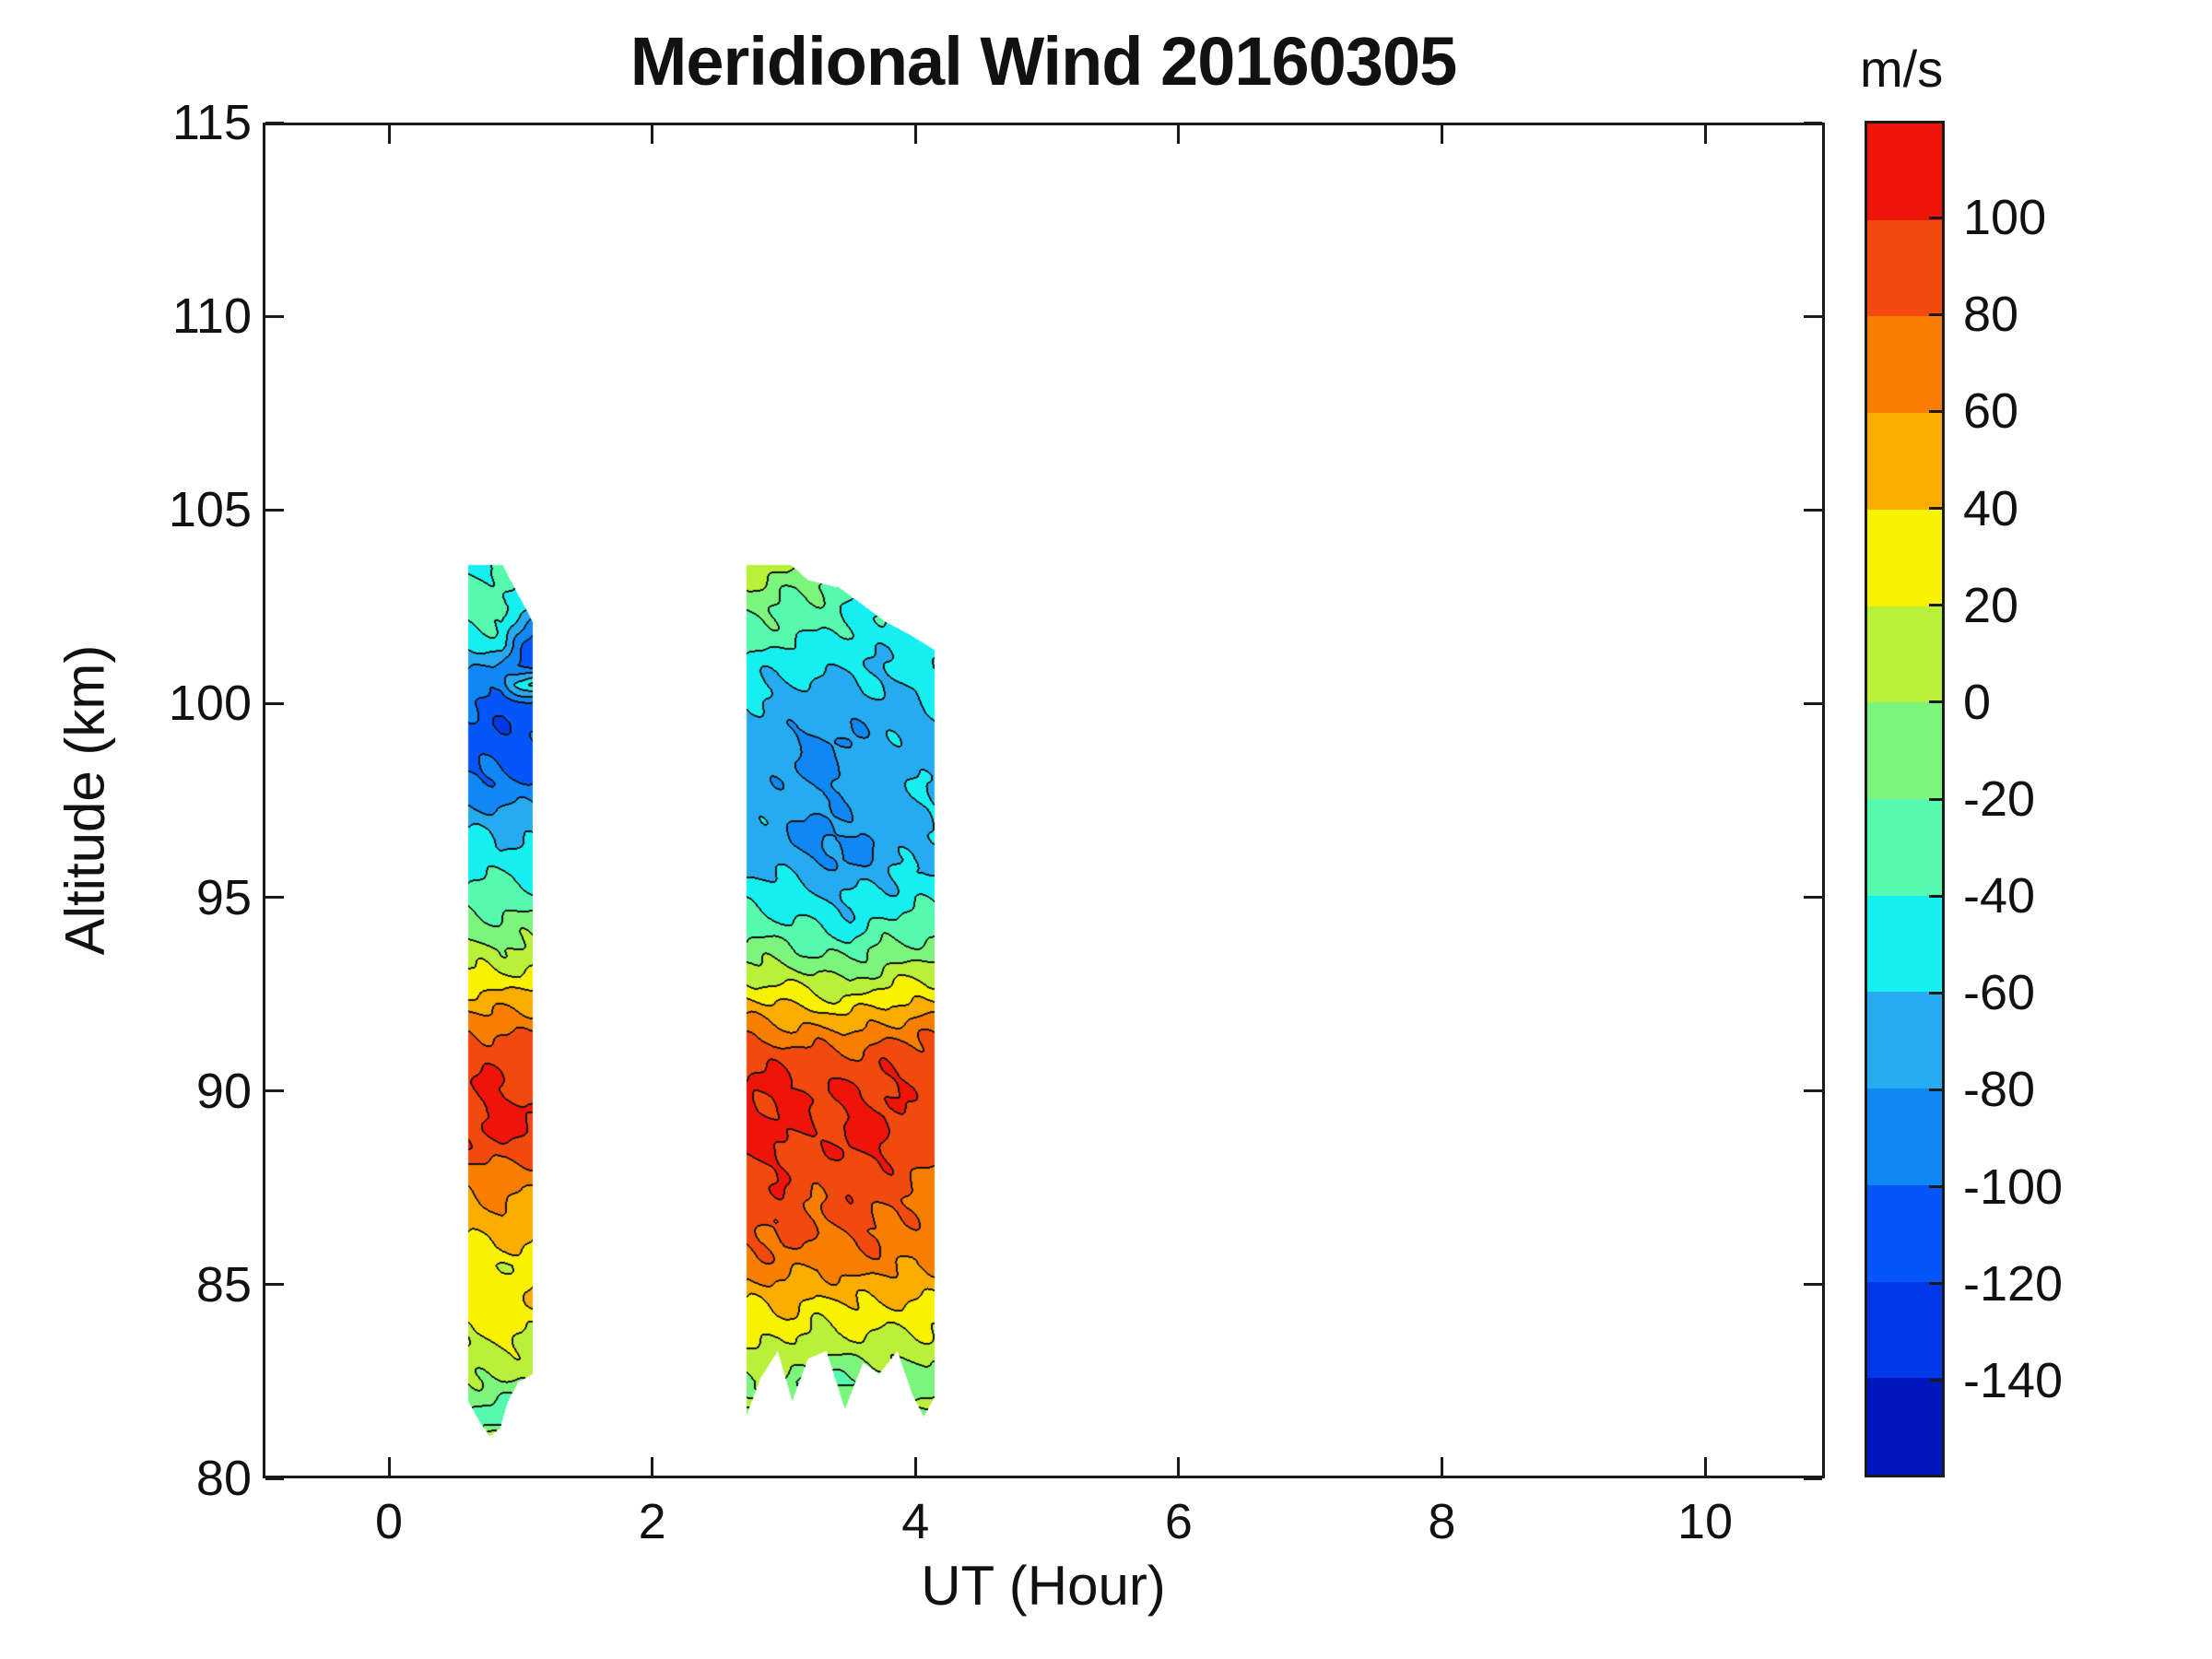 This screenshot has height=1659, width=2212. What do you see at coordinates (1991, 508) in the screenshot?
I see `colorbar-tick-label: 40` at bounding box center [1991, 508].